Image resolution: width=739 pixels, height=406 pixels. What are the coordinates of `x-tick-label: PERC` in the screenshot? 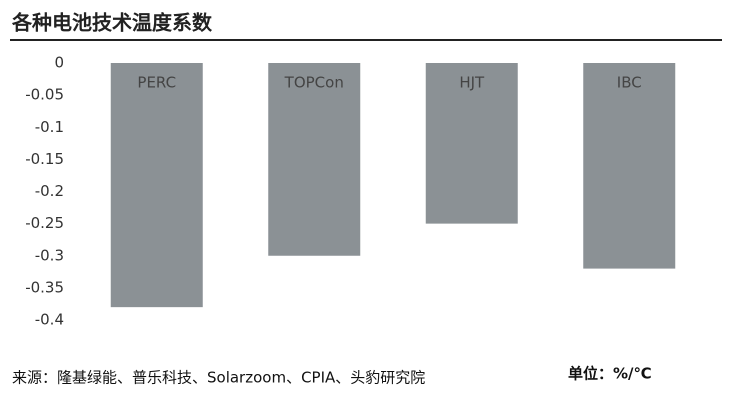 It's located at (156, 83).